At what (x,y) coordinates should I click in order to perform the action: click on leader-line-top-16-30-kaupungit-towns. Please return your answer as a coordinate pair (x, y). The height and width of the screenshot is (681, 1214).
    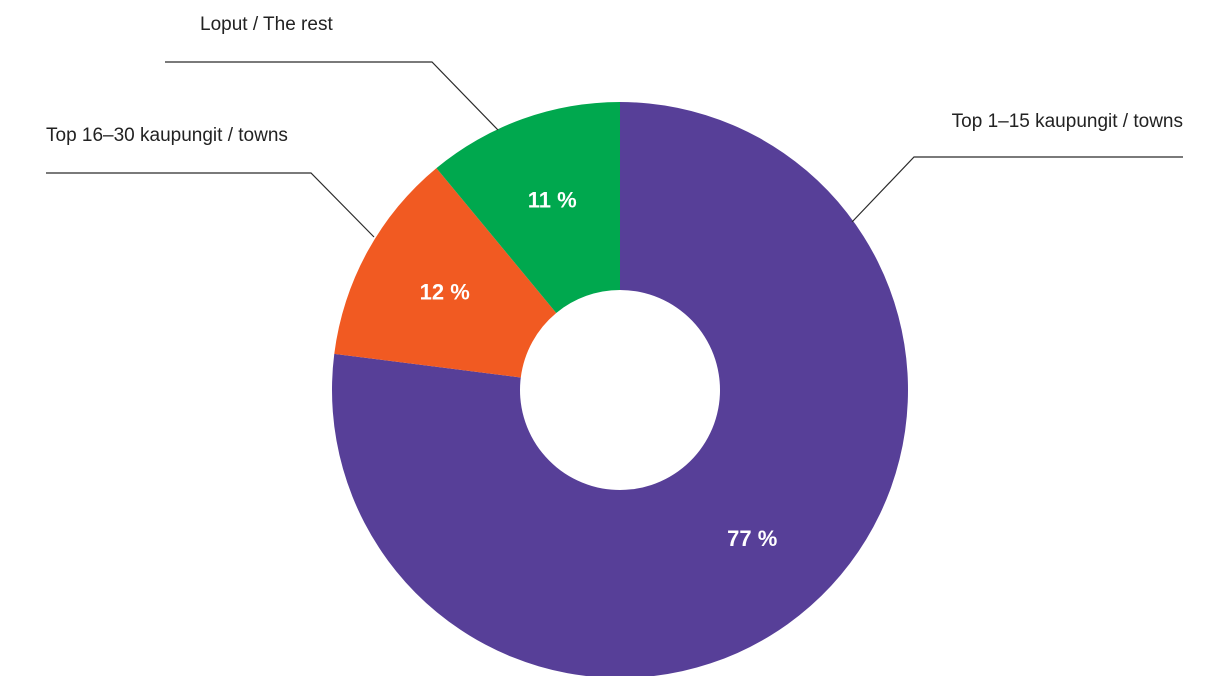
    Looking at the image, I should click on (210, 205).